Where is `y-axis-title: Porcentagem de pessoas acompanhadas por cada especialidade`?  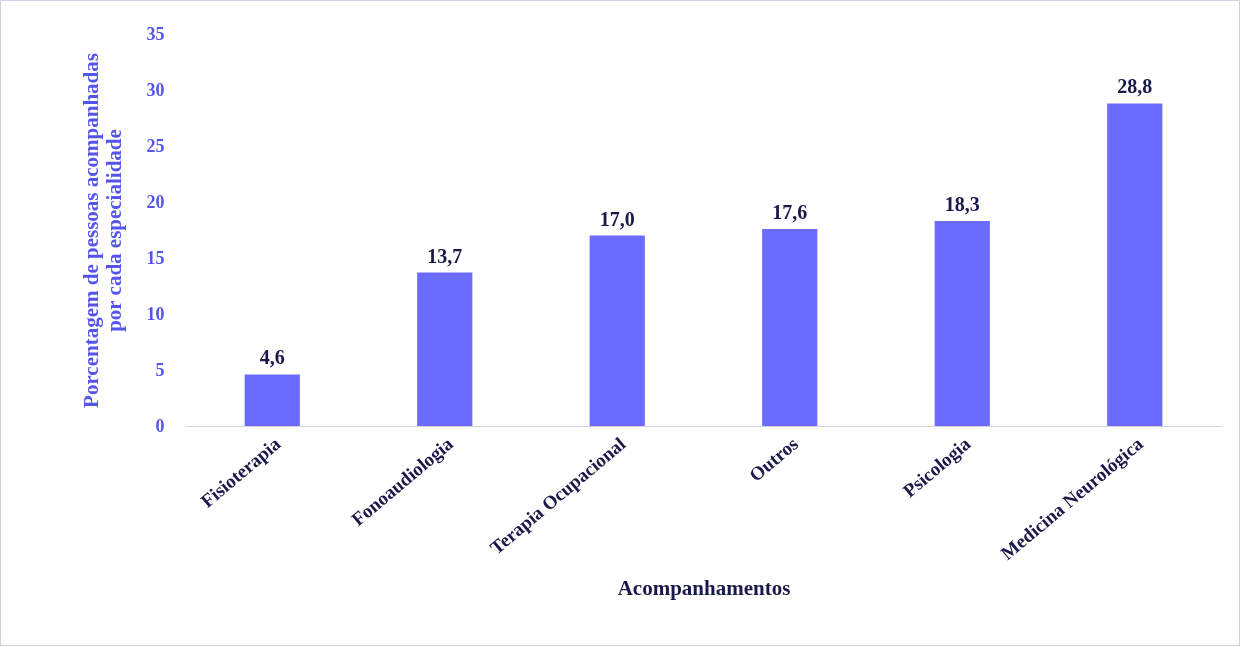
y-axis-title: Porcentagem de pessoas acompanhadas por cada especialidade is located at coordinates (102, 230).